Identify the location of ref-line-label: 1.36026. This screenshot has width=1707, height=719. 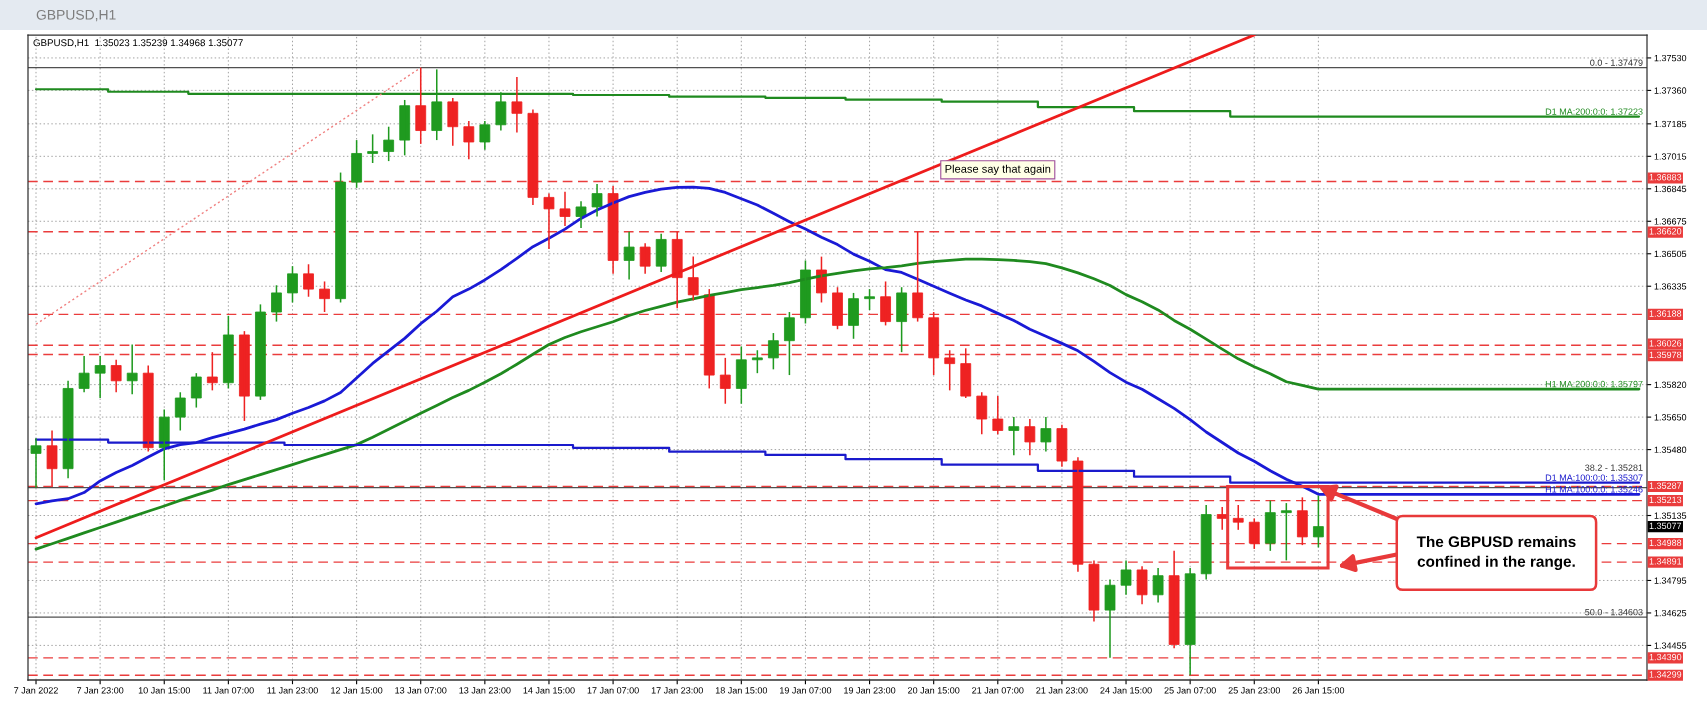
(1665, 343).